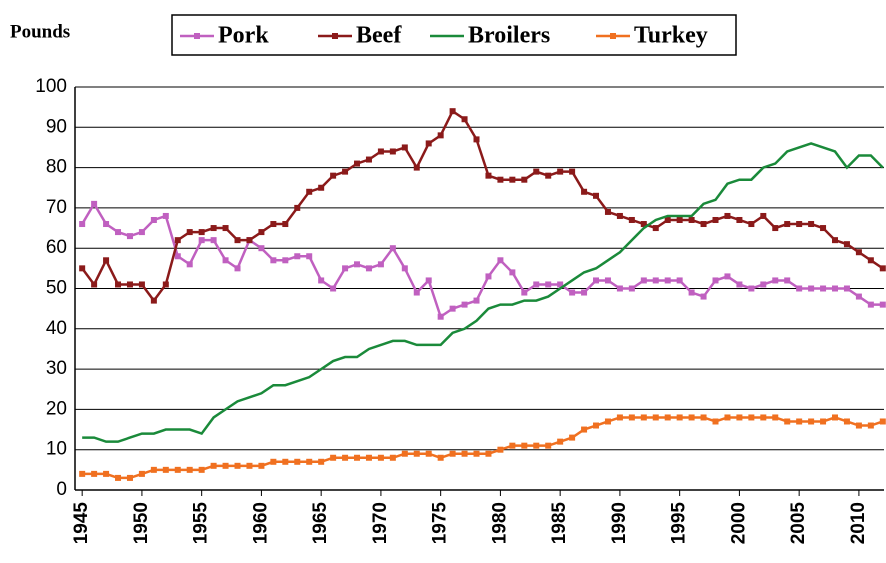 This screenshot has height=563, width=886. I want to click on y-axis-label: Pounds, so click(40, 31).